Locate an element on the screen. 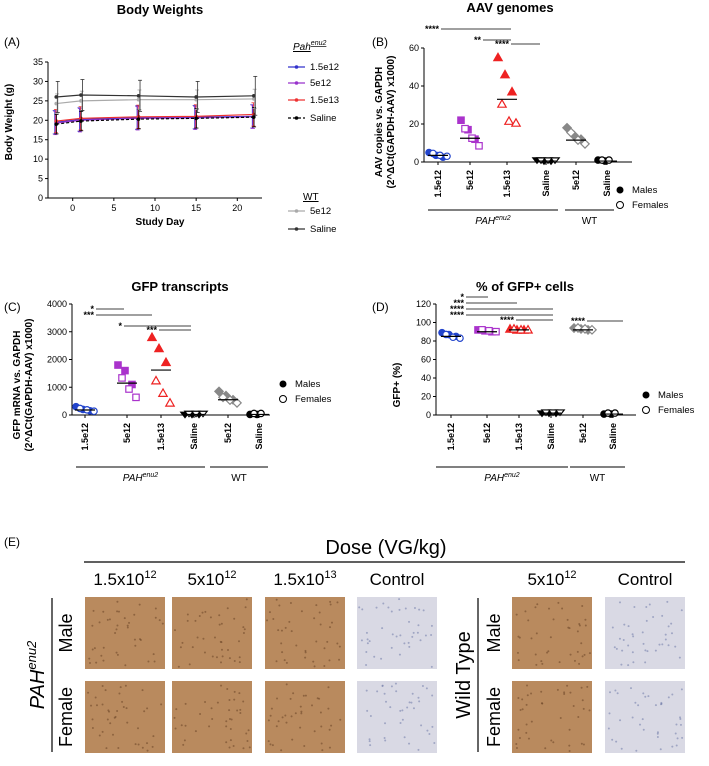 The image size is (709, 766). y-tick-label: 0 is located at coordinates (64, 415).